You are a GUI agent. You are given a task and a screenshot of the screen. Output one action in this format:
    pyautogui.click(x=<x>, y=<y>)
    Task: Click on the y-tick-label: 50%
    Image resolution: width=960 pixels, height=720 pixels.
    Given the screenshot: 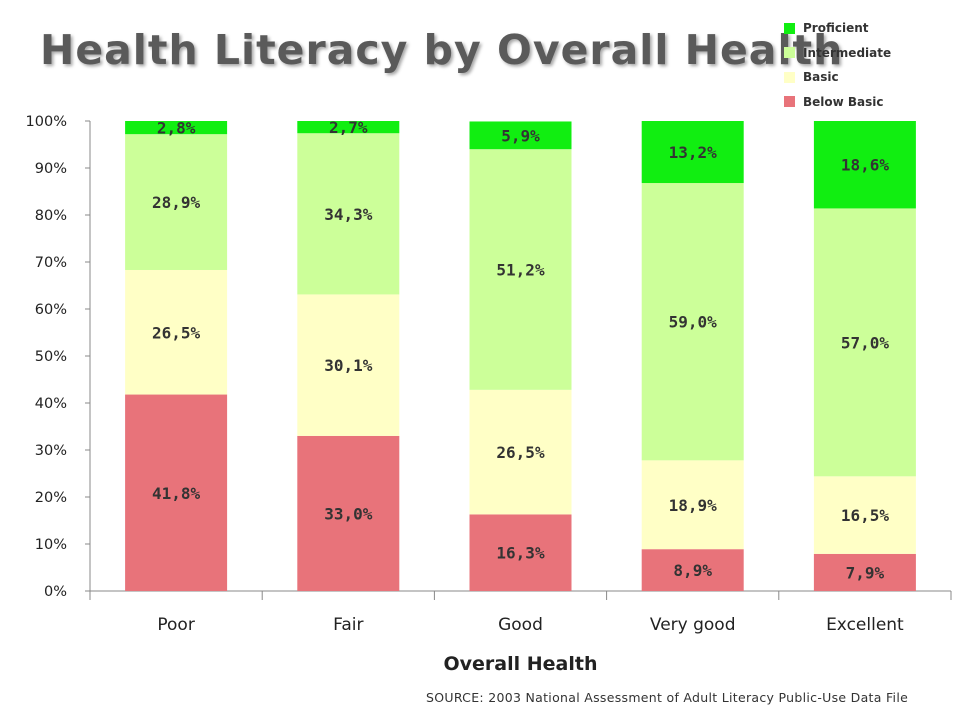 What is the action you would take?
    pyautogui.click(x=51, y=357)
    